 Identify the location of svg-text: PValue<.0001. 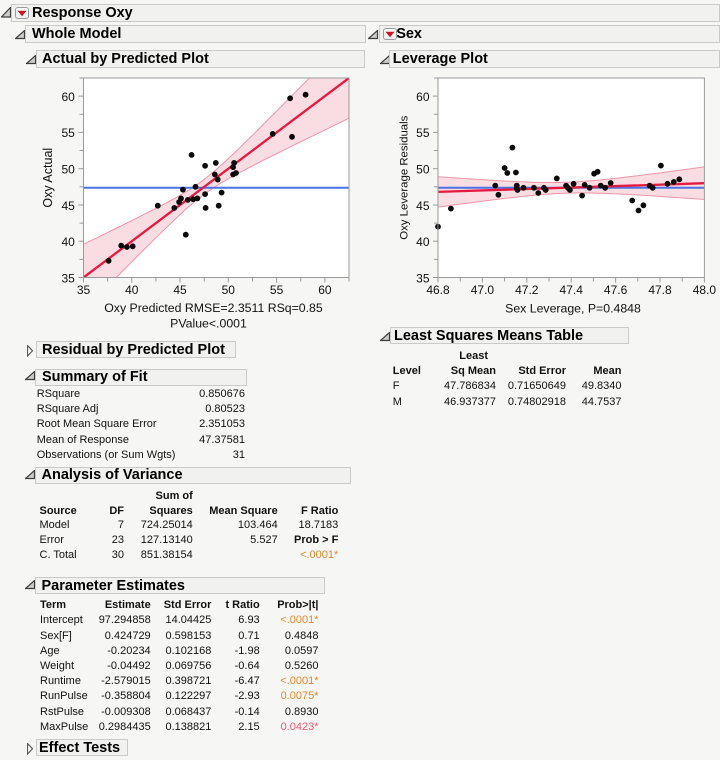
(208, 324).